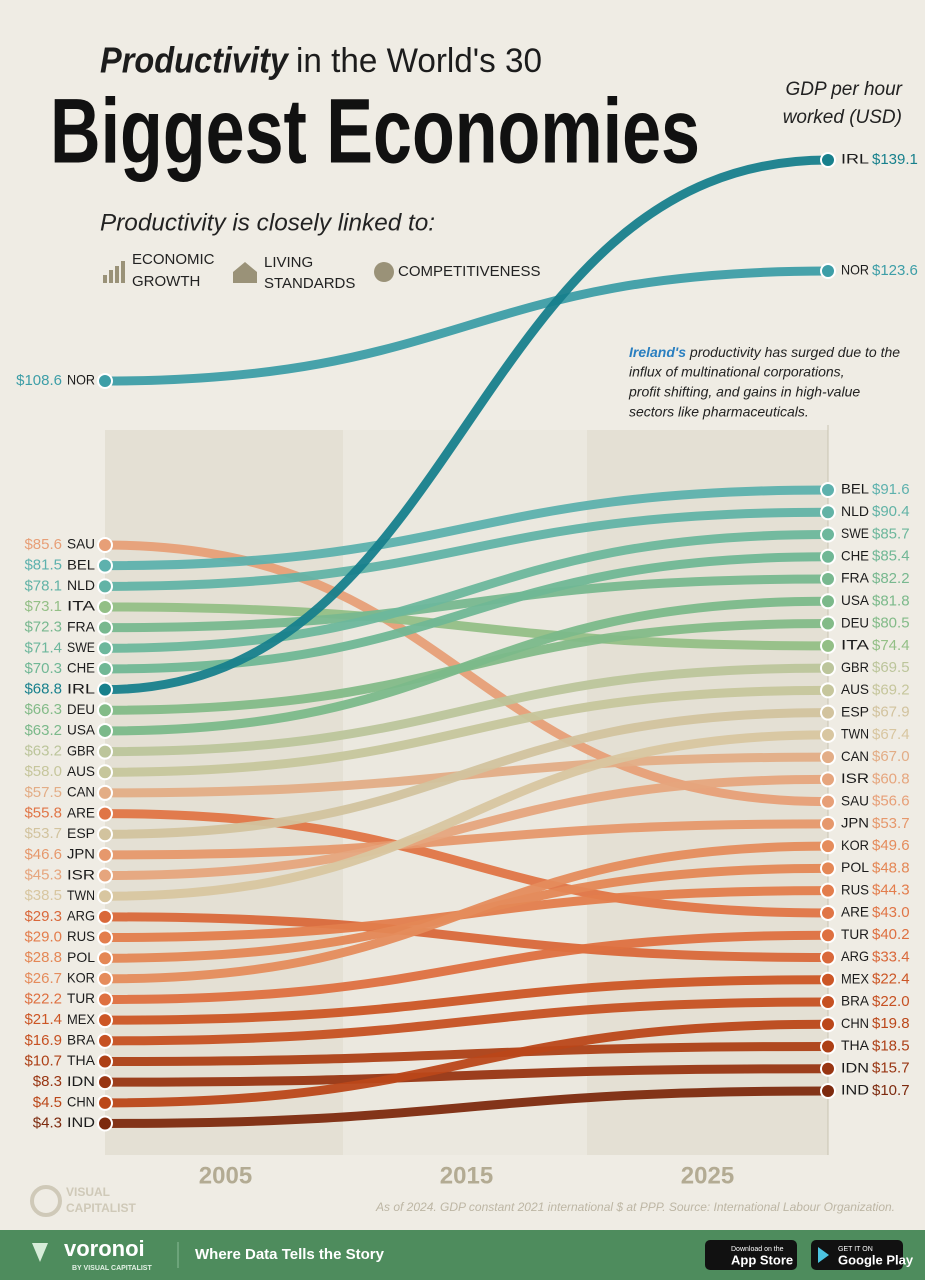 The height and width of the screenshot is (1280, 925). I want to click on country-label: THA, so click(81, 1060).